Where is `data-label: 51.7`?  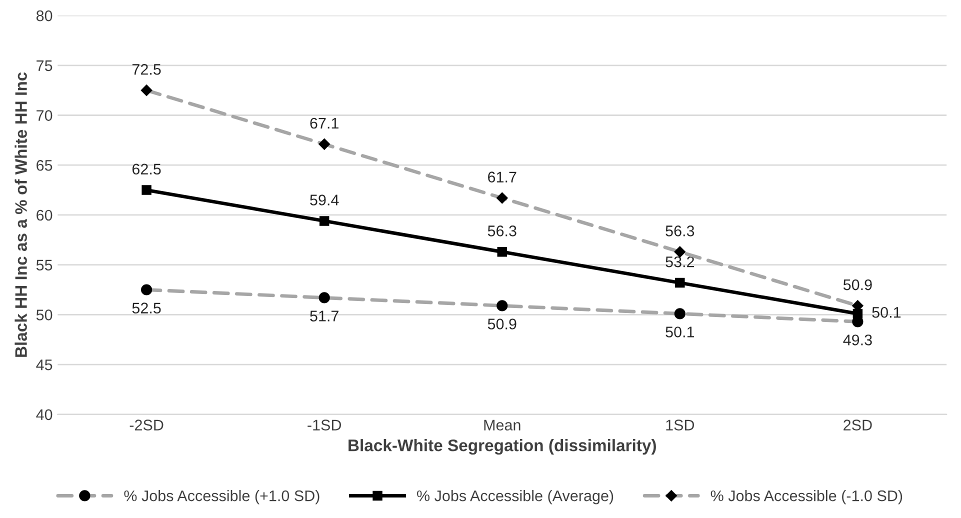 data-label: 51.7 is located at coordinates (324, 316).